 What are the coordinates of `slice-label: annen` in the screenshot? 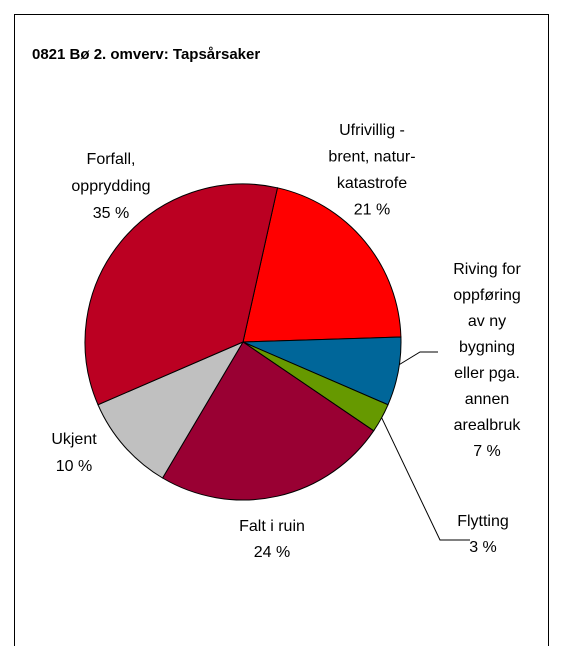 It's located at (487, 399).